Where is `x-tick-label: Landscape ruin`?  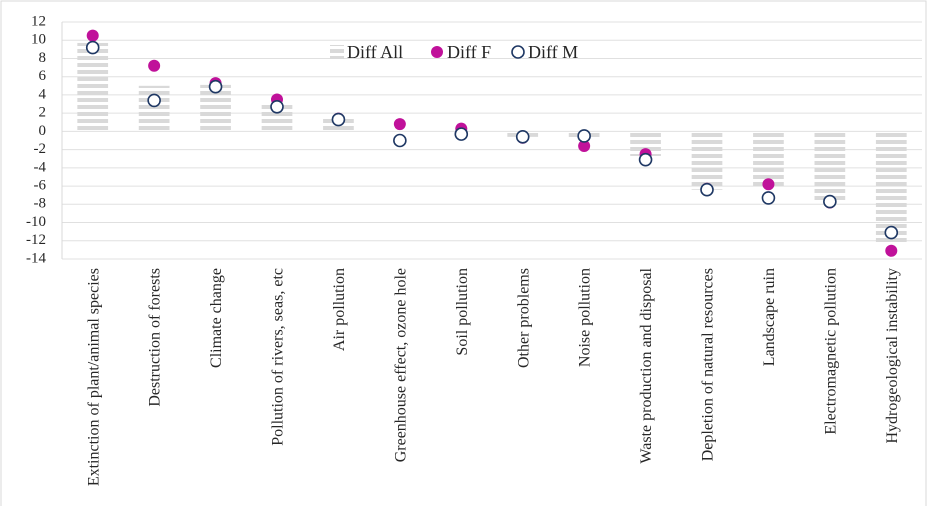
x-tick-label: Landscape ruin is located at coordinates (769, 317).